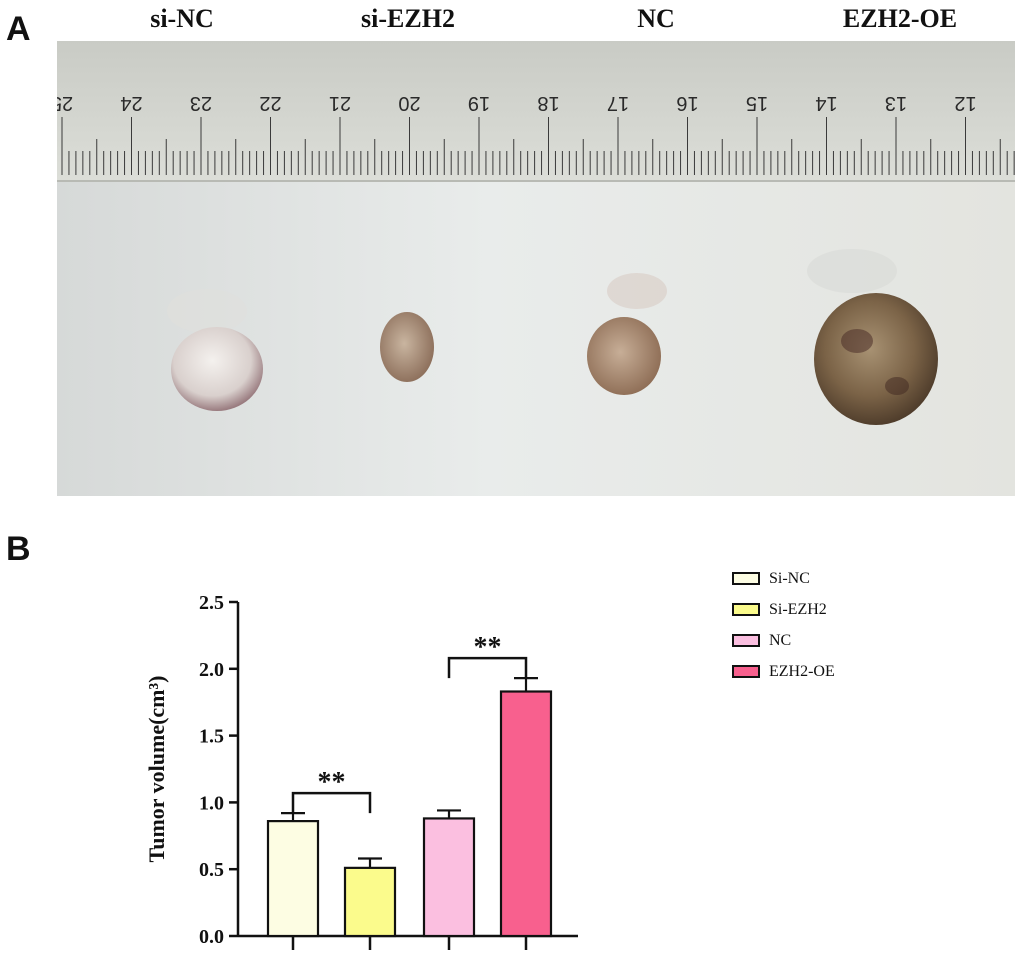 This screenshot has width=1020, height=957. I want to click on ruler-number: 14, so click(826, 103).